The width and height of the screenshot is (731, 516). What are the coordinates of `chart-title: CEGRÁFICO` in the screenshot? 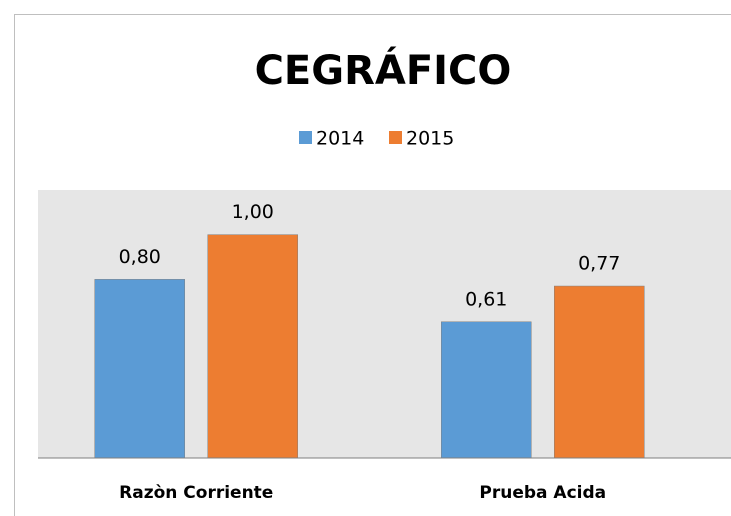 It's located at (383, 70).